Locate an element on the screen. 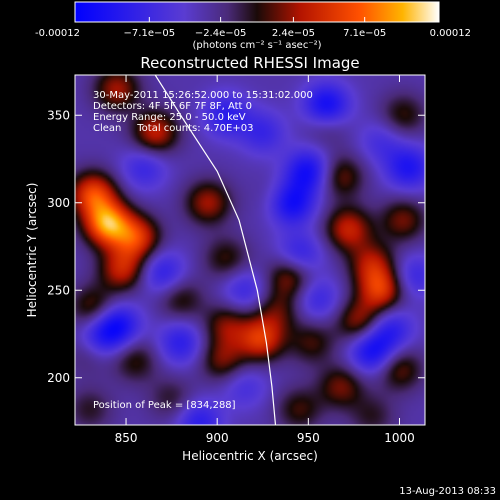  colorbar-tick-label: 2.4e−05 is located at coordinates (293, 33).